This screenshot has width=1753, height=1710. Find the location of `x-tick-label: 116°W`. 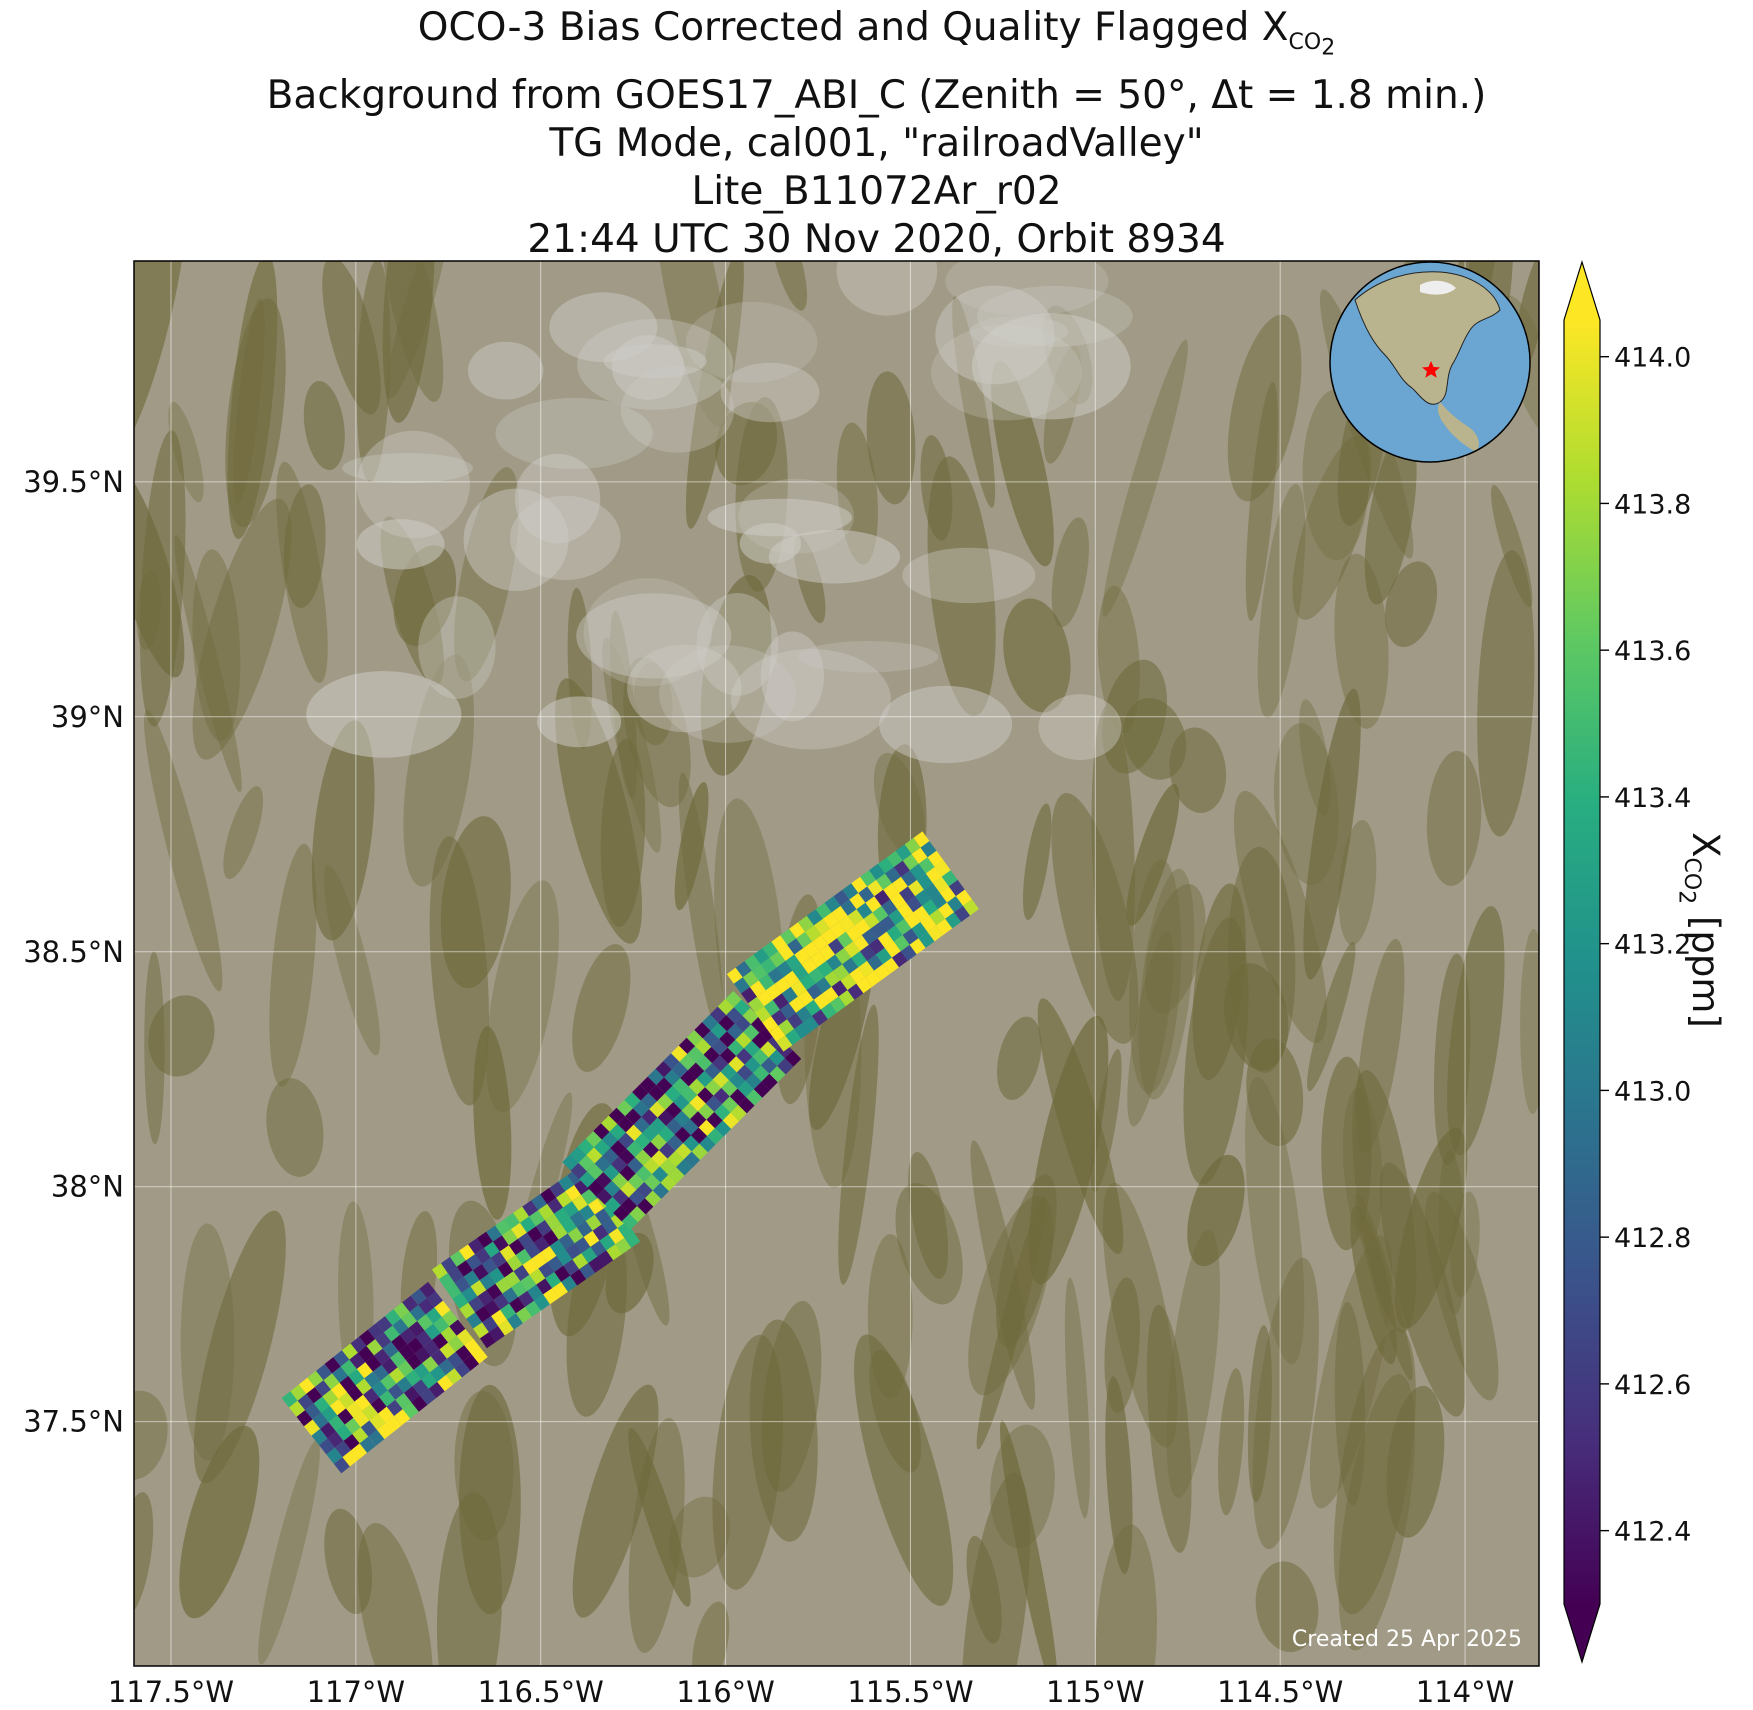

x-tick-label: 116°W is located at coordinates (725, 1692).